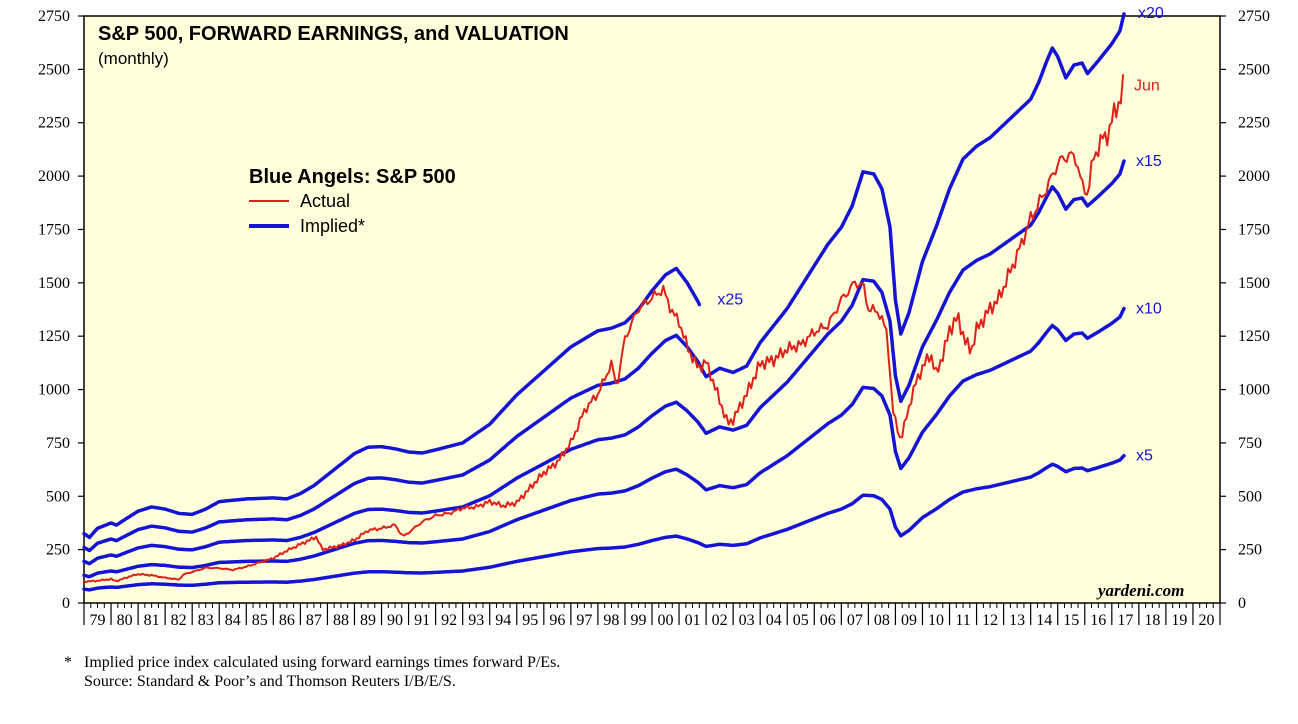  What do you see at coordinates (54, 283) in the screenshot?
I see `ytick-label-left: 1500` at bounding box center [54, 283].